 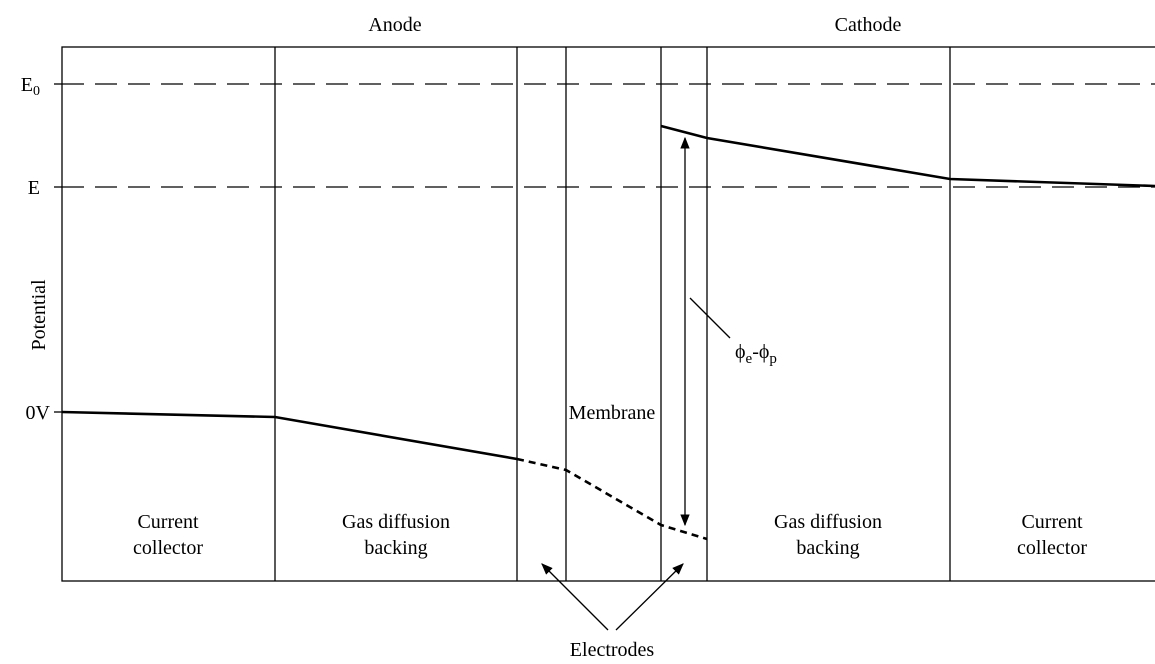 I want to click on electrodes-label: Electrodes, so click(x=612, y=650).